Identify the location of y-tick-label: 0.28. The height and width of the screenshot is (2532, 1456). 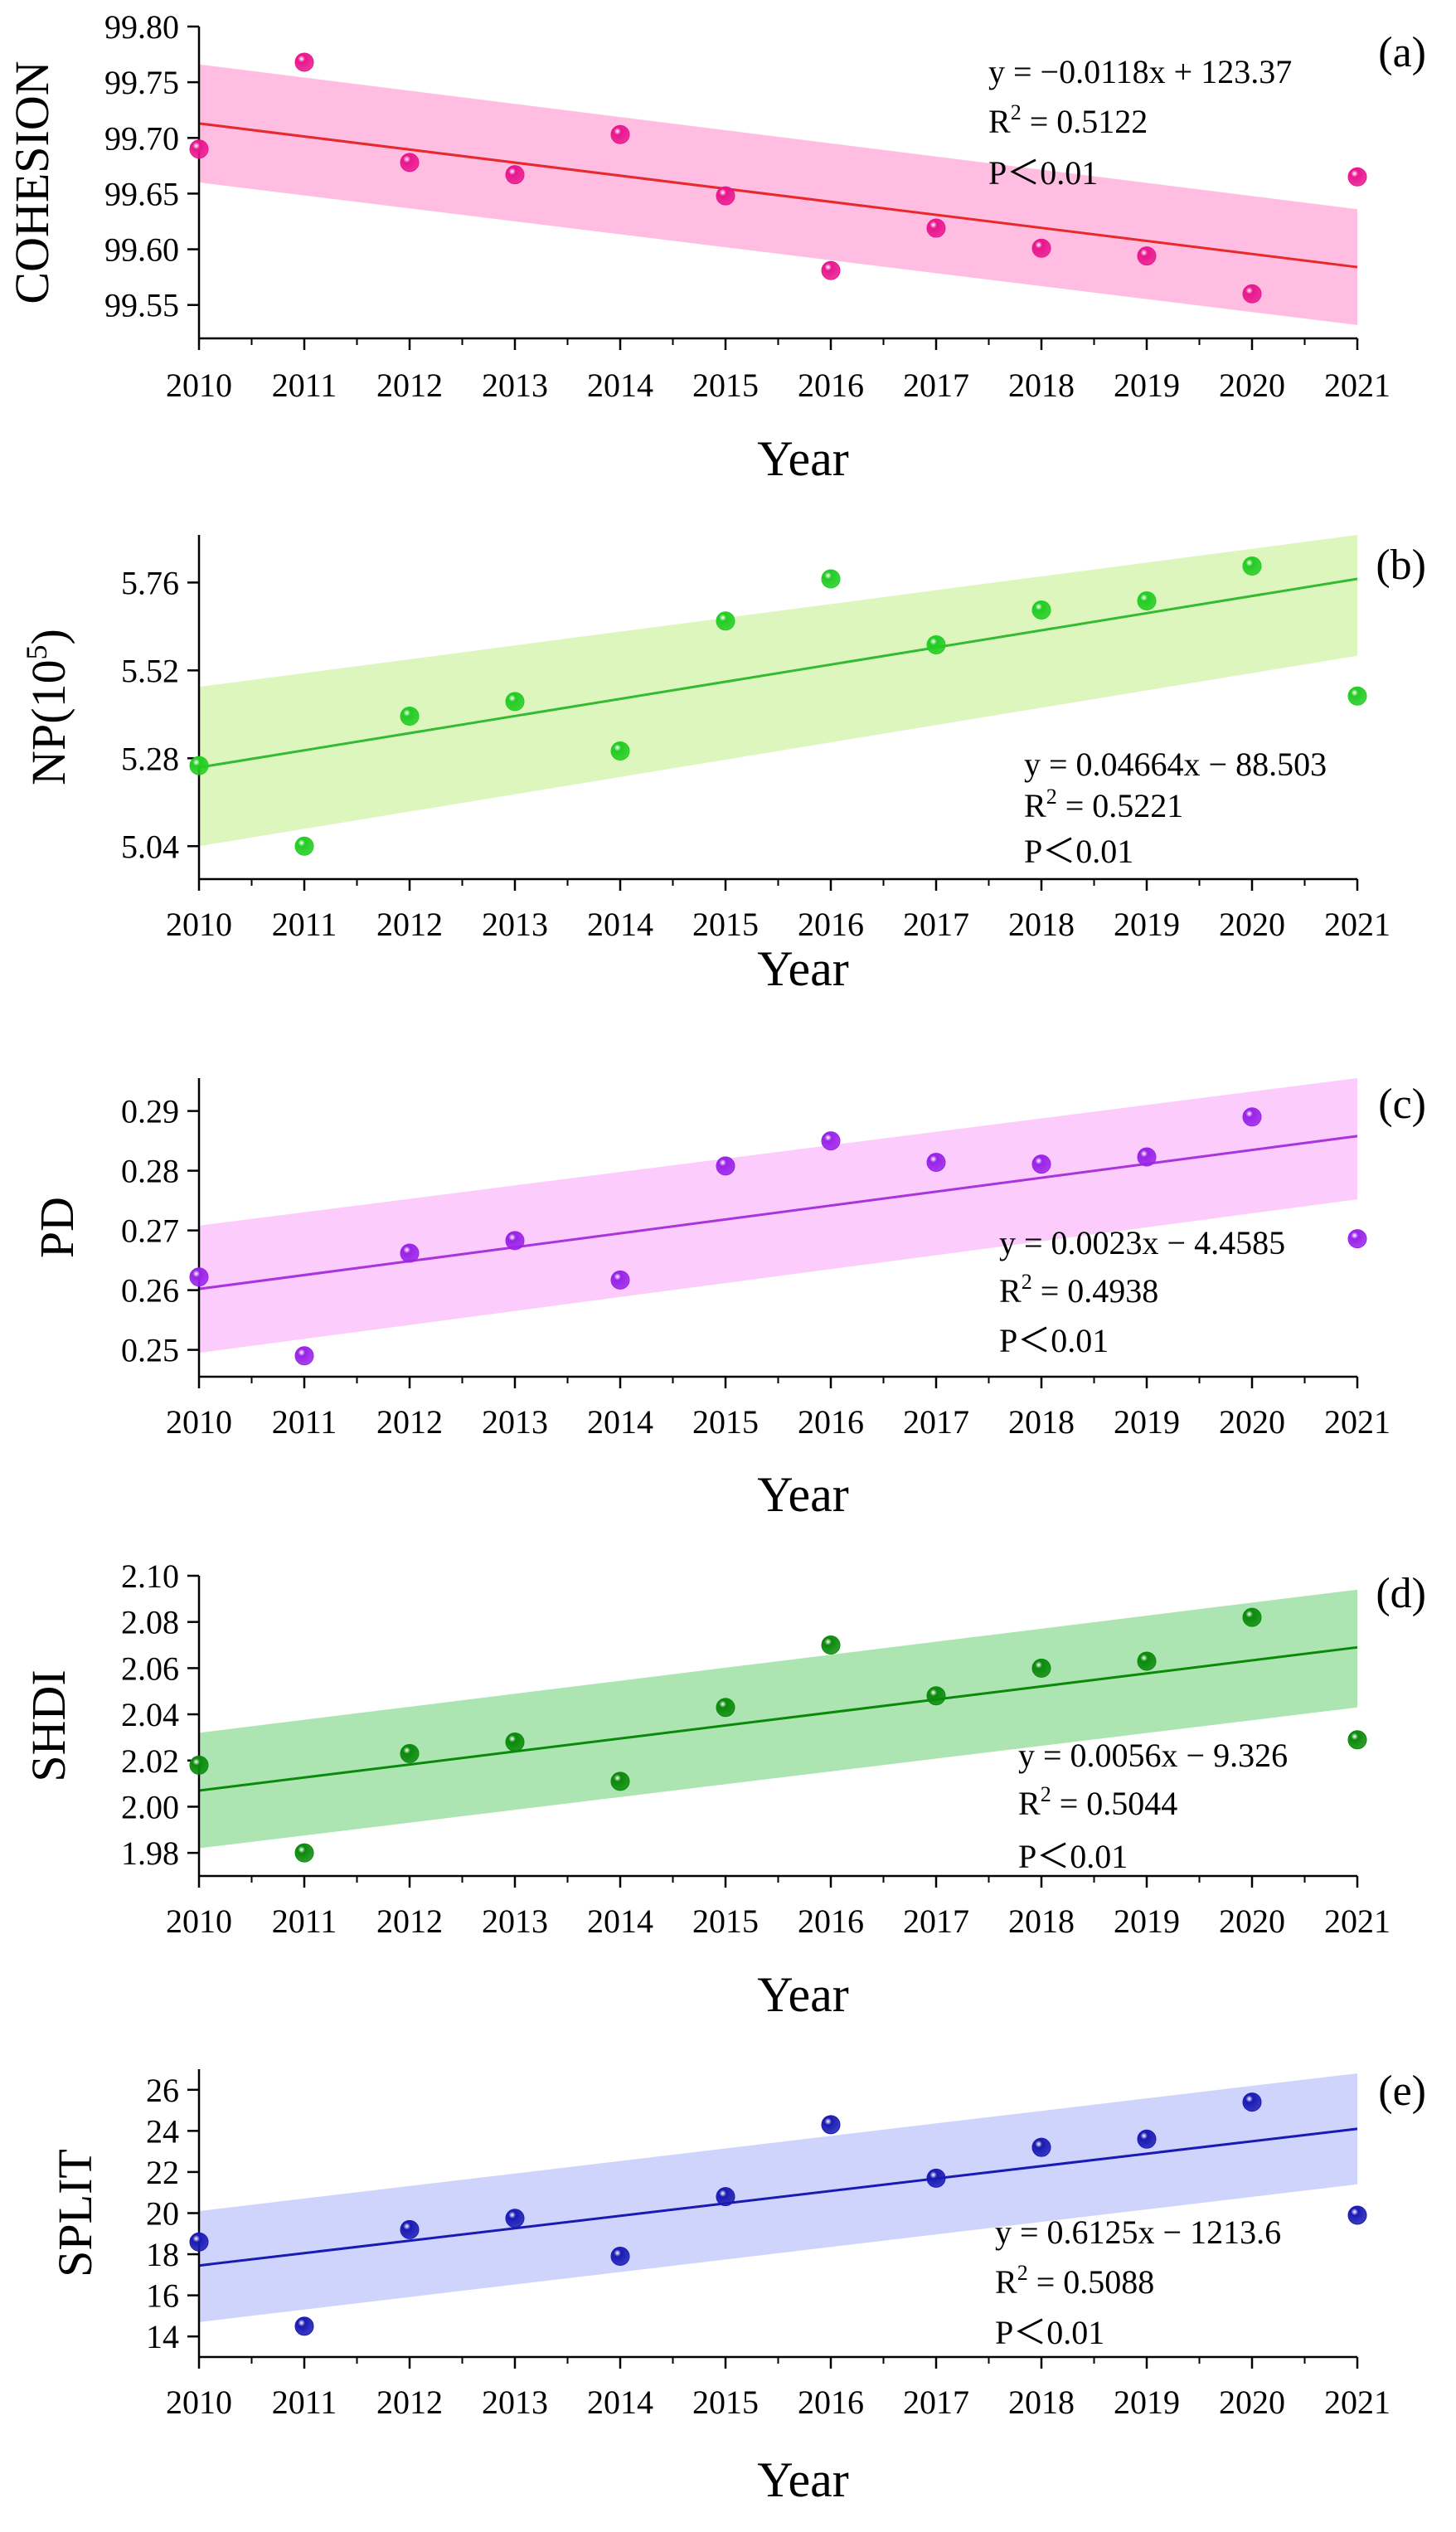
(150, 1172).